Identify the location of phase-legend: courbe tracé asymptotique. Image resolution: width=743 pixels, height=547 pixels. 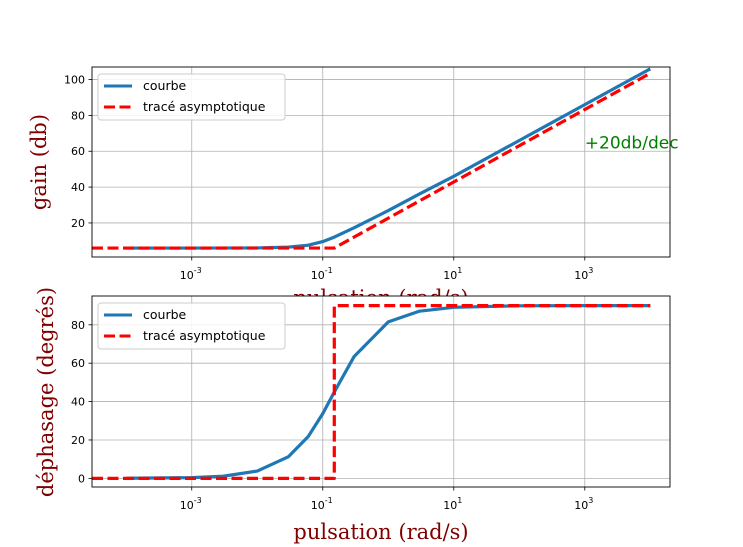
(191, 326).